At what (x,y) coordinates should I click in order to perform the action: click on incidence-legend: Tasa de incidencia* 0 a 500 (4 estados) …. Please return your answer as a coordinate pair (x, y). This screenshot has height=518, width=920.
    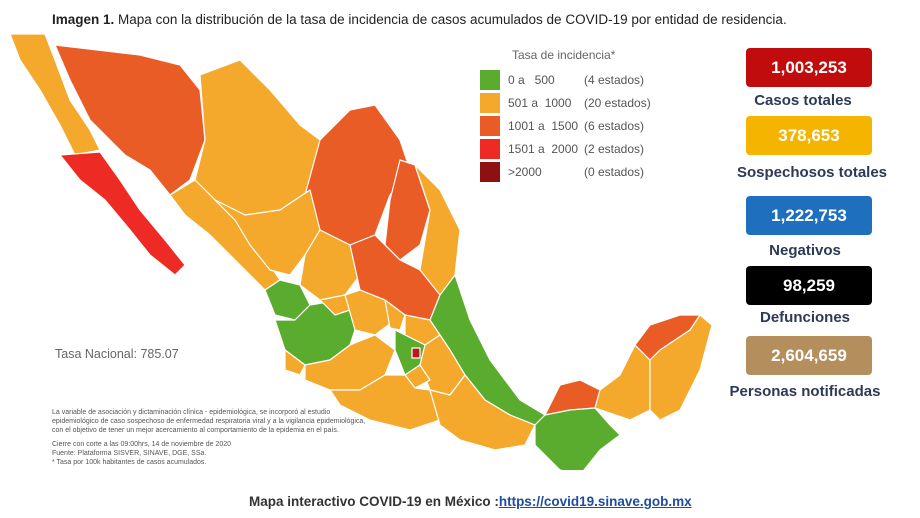
    Looking at the image, I should click on (575, 116).